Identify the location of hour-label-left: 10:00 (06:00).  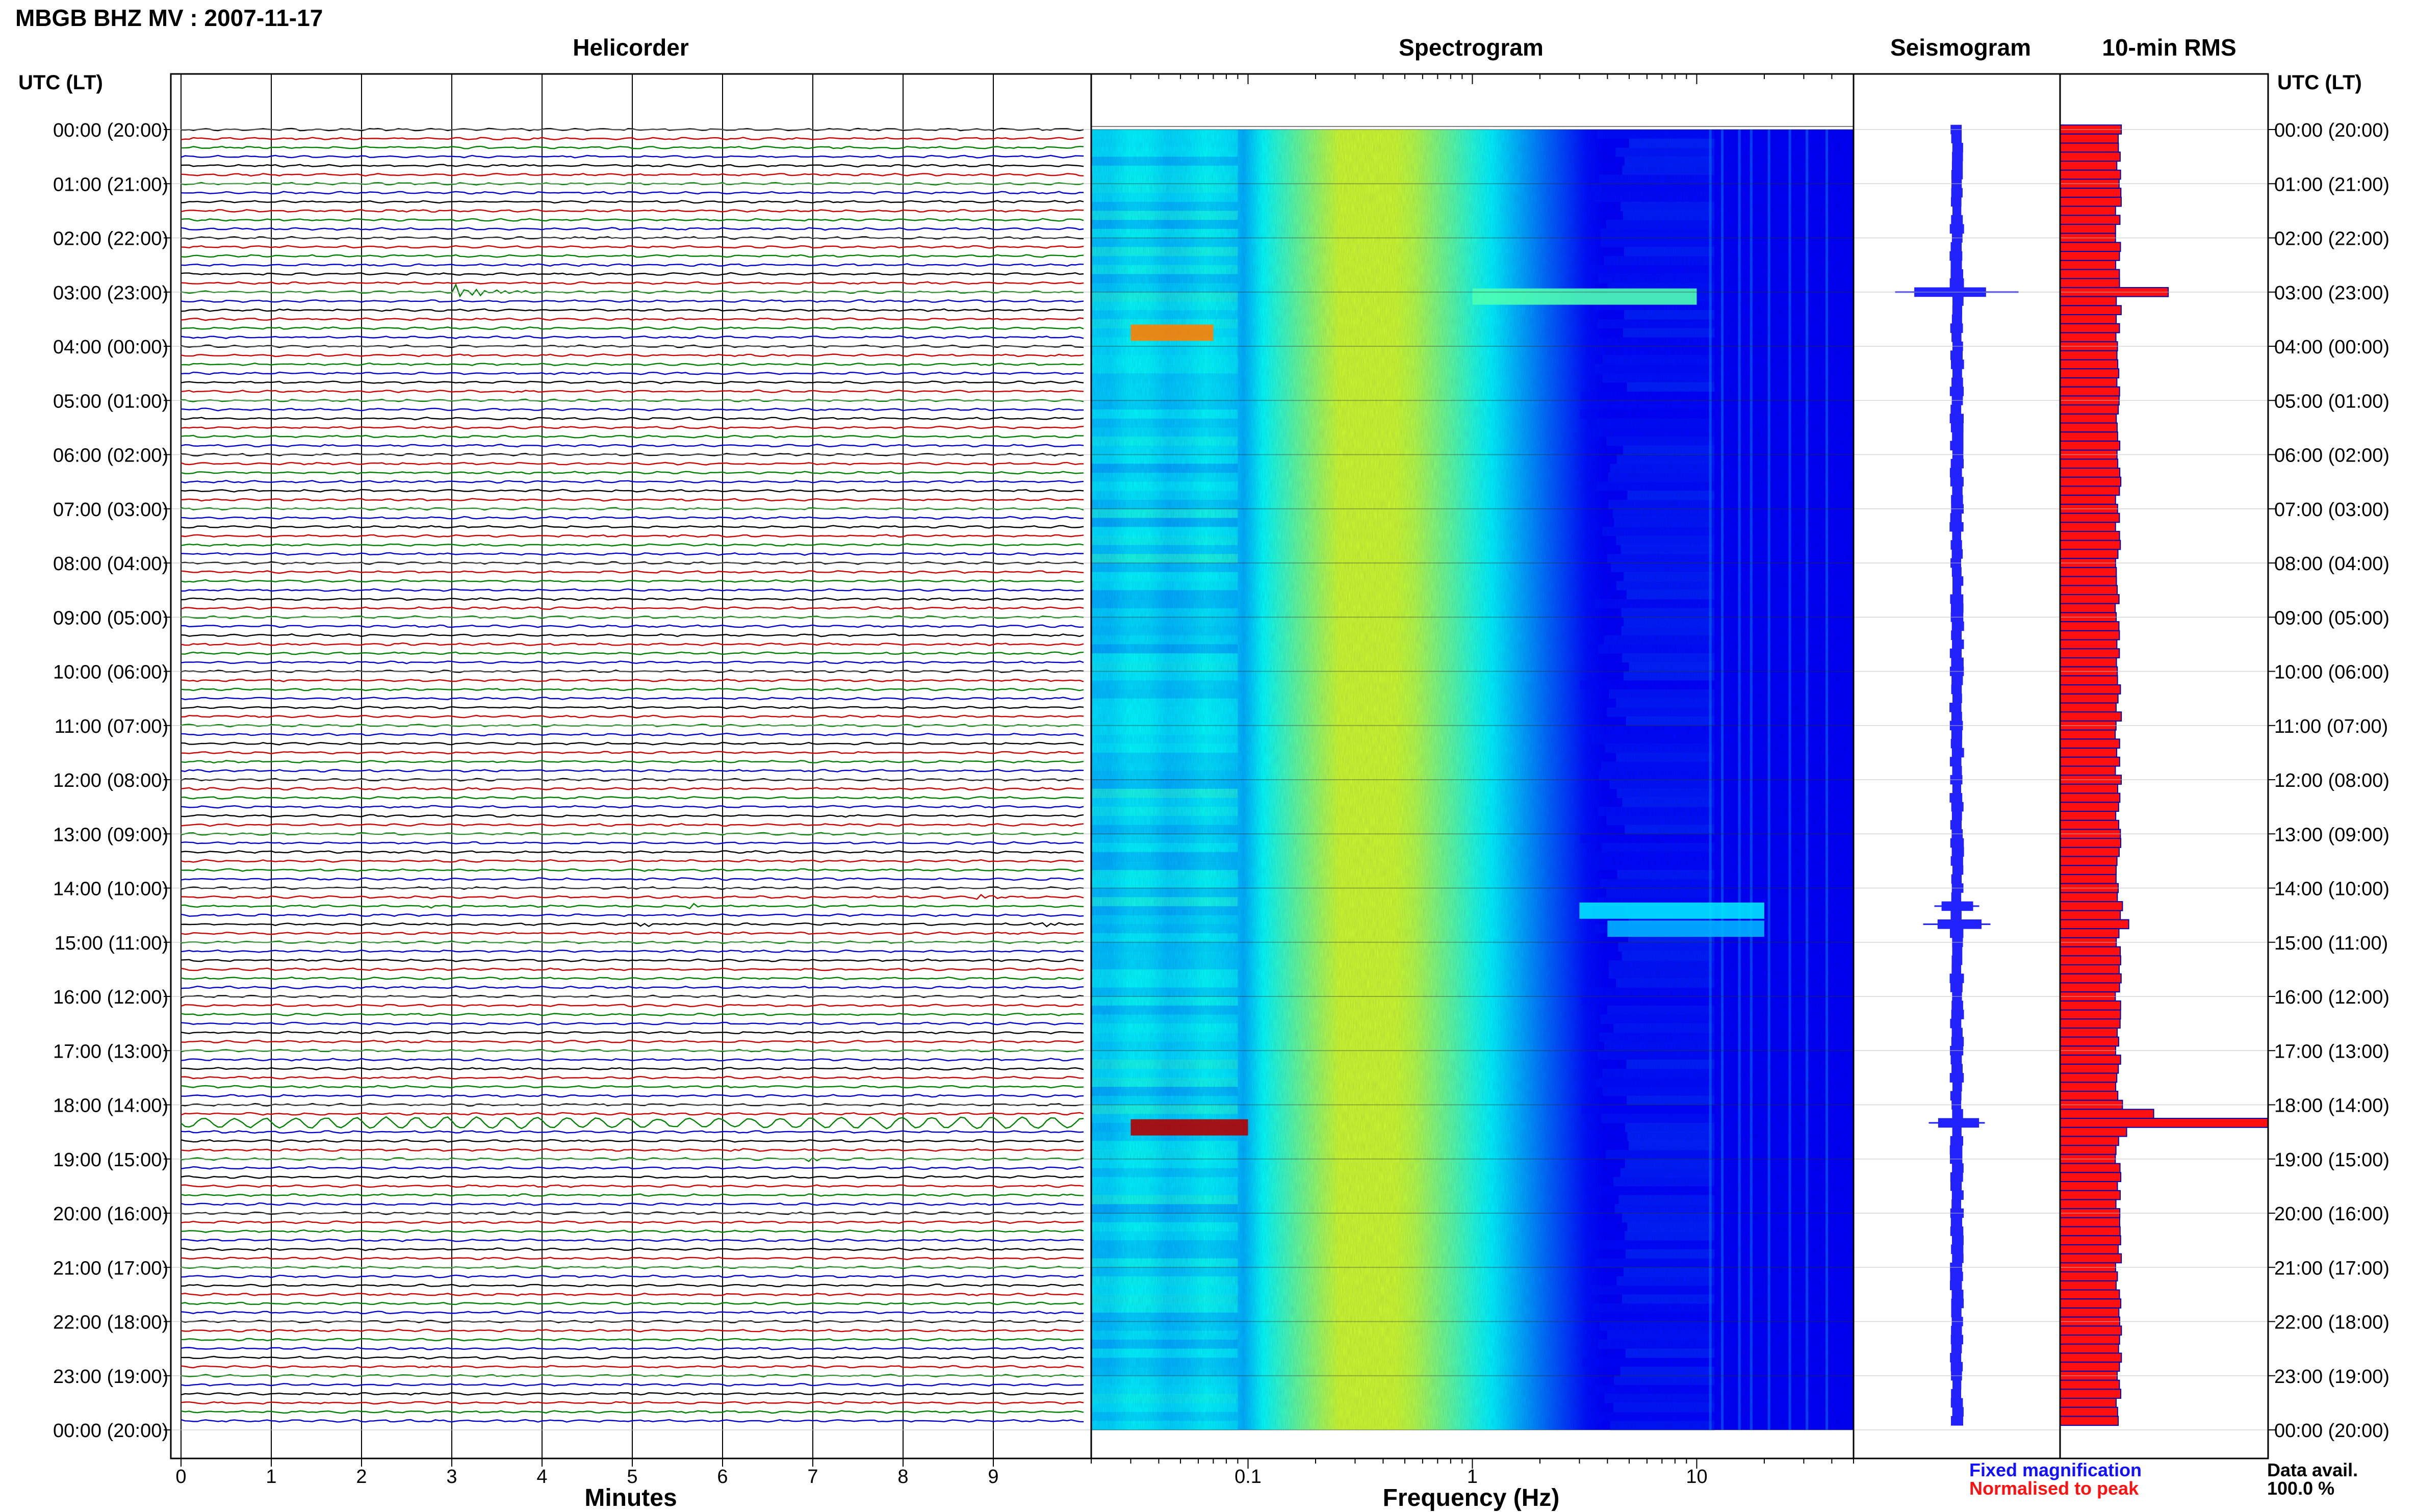
(110, 673).